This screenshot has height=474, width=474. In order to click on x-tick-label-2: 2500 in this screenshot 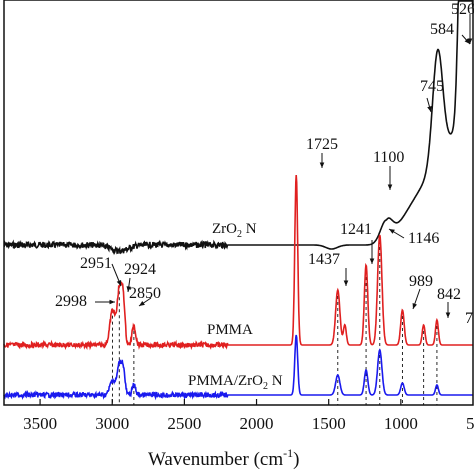, I will do `click(184, 423)`.